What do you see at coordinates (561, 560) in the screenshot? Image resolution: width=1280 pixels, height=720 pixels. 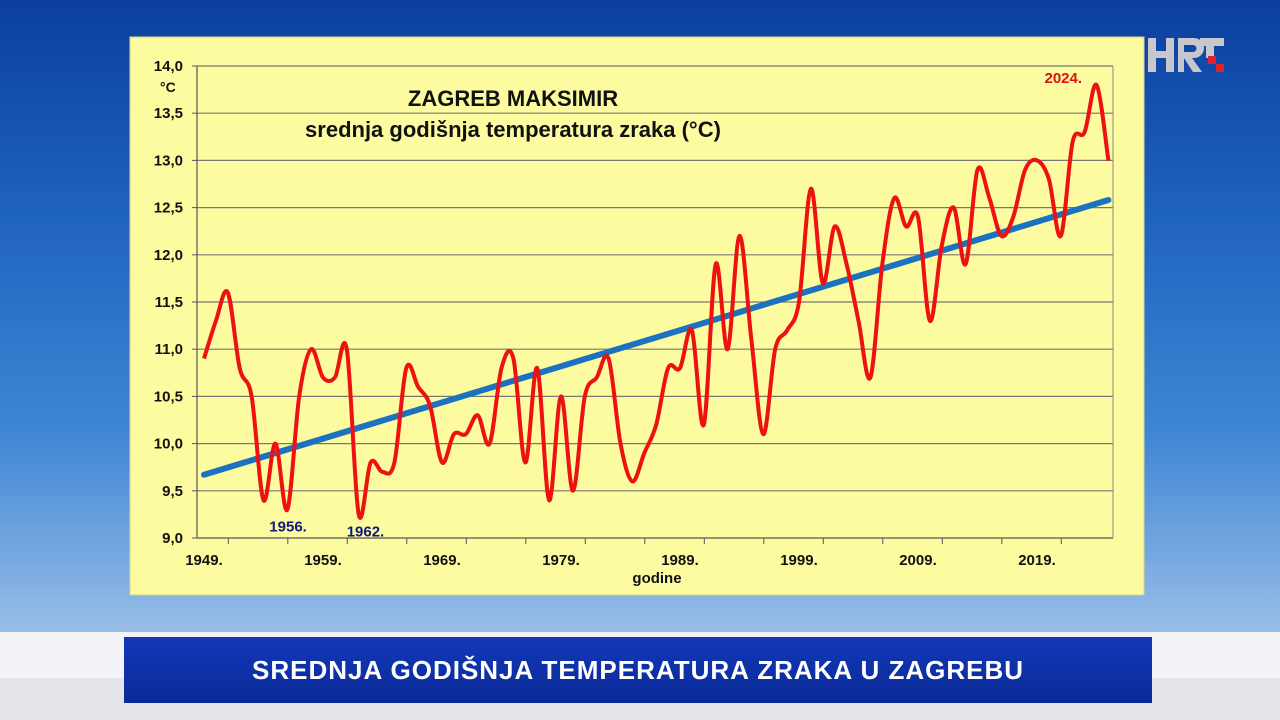 I see `x-tick-label: 1979.` at bounding box center [561, 560].